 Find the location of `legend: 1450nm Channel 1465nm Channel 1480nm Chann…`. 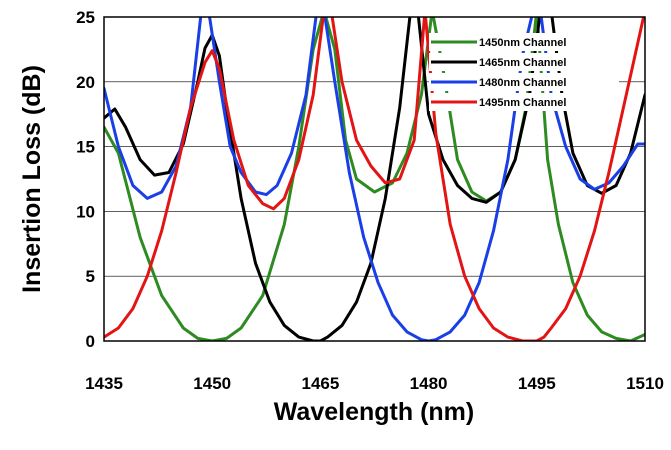

legend: 1450nm Channel 1465nm Channel 1480nm Chann… is located at coordinates (524, 72).